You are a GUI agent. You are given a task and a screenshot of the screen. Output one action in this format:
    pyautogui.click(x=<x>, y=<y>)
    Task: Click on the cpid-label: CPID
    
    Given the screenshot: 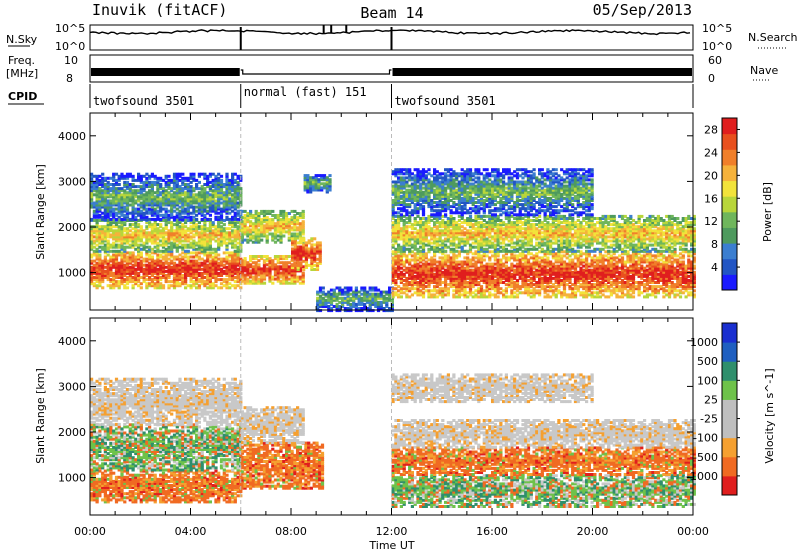 What is the action you would take?
    pyautogui.click(x=22, y=96)
    